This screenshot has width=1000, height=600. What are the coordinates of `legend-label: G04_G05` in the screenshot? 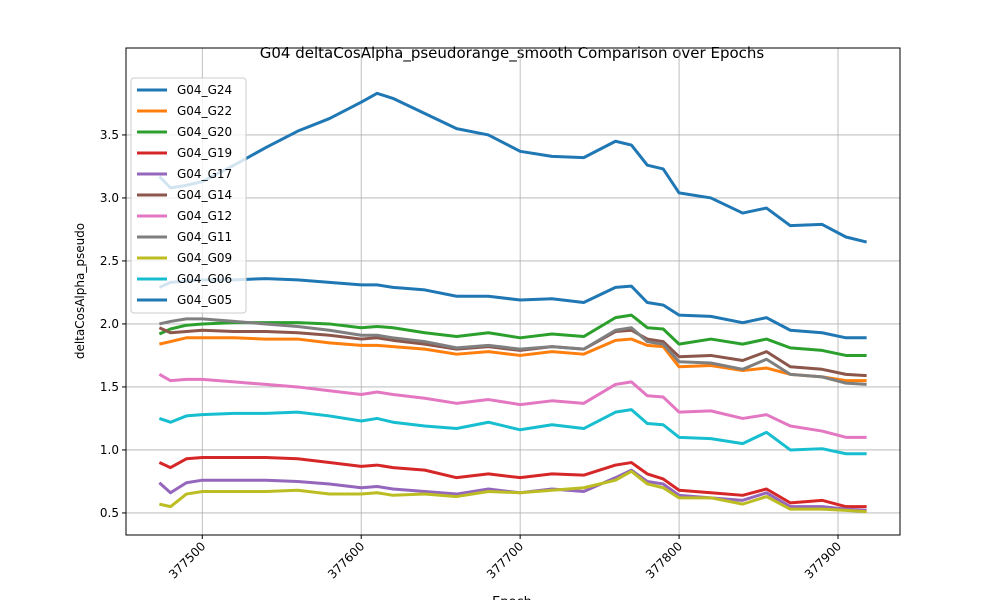 It's located at (204, 300).